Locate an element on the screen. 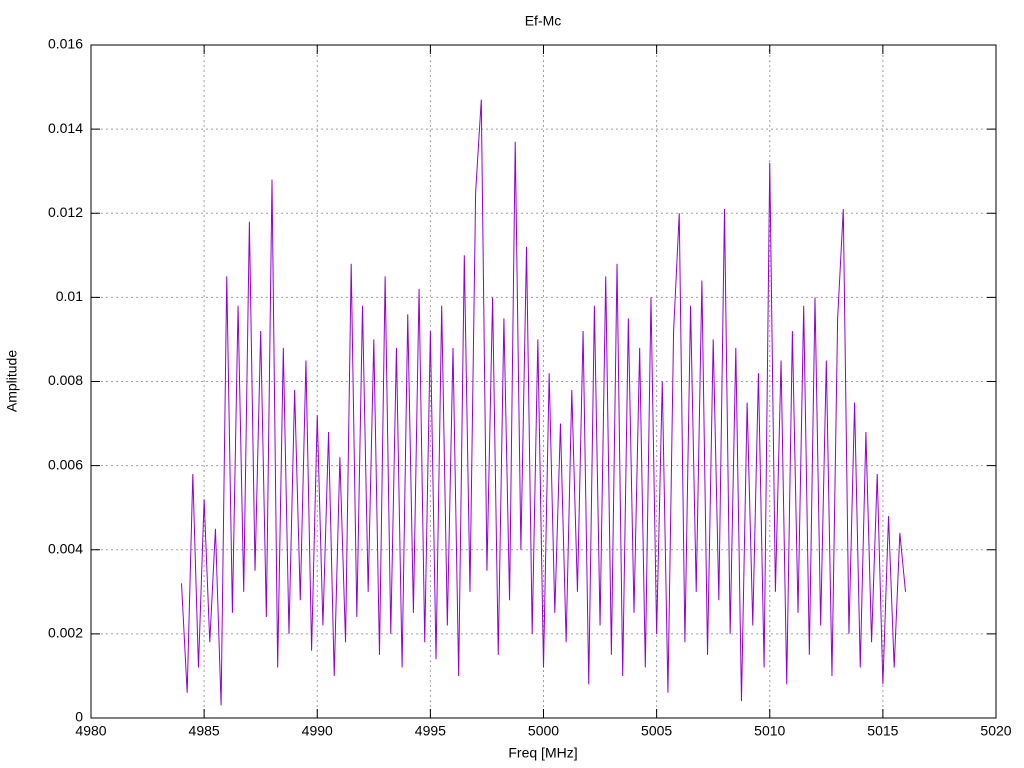 Image resolution: width=1024 pixels, height=768 pixels. x-tick-label: 4985 is located at coordinates (204, 731).